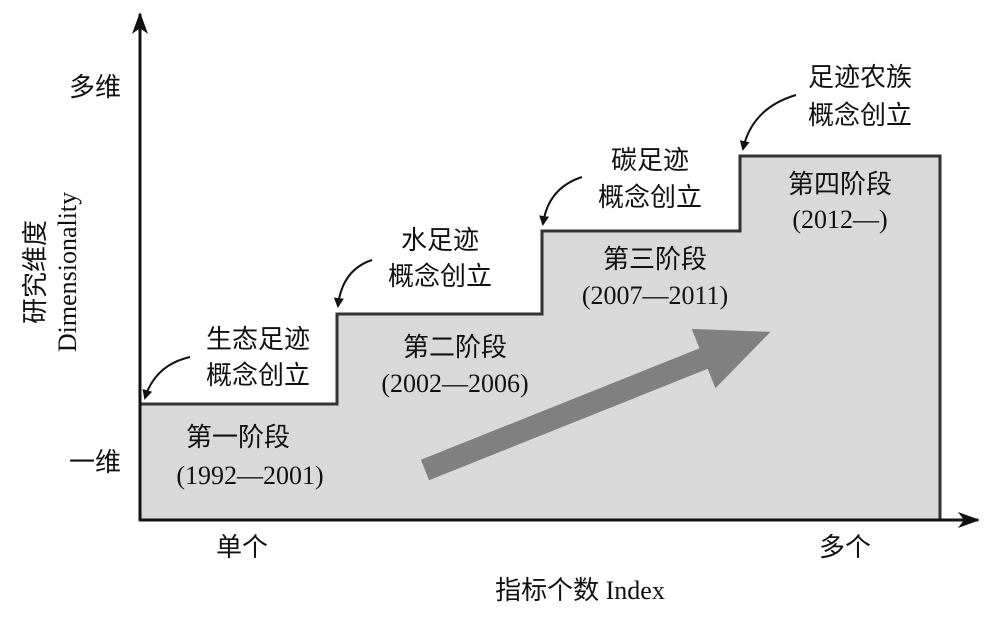  I want to click on milestone-label: 生态足迹, so click(258, 339).